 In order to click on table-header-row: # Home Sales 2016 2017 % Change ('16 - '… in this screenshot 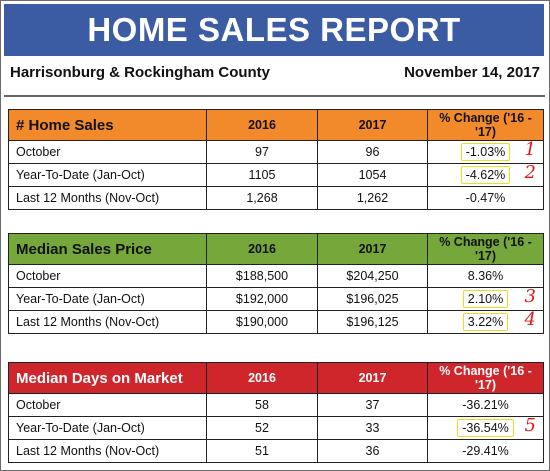, I will do `click(276, 125)`.